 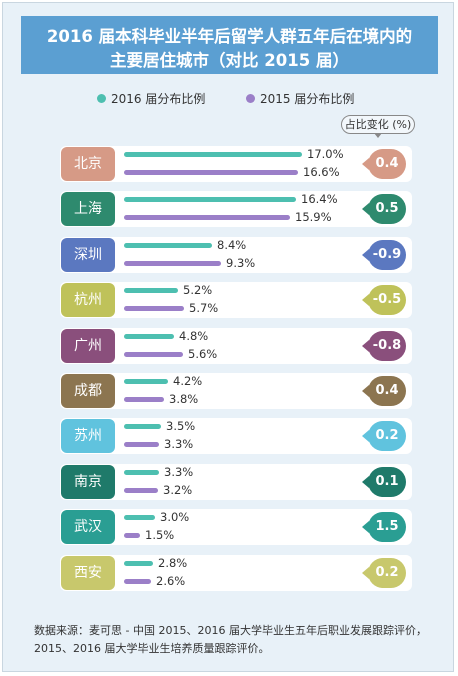 What do you see at coordinates (88, 436) in the screenshot?
I see `city-label: 苏州` at bounding box center [88, 436].